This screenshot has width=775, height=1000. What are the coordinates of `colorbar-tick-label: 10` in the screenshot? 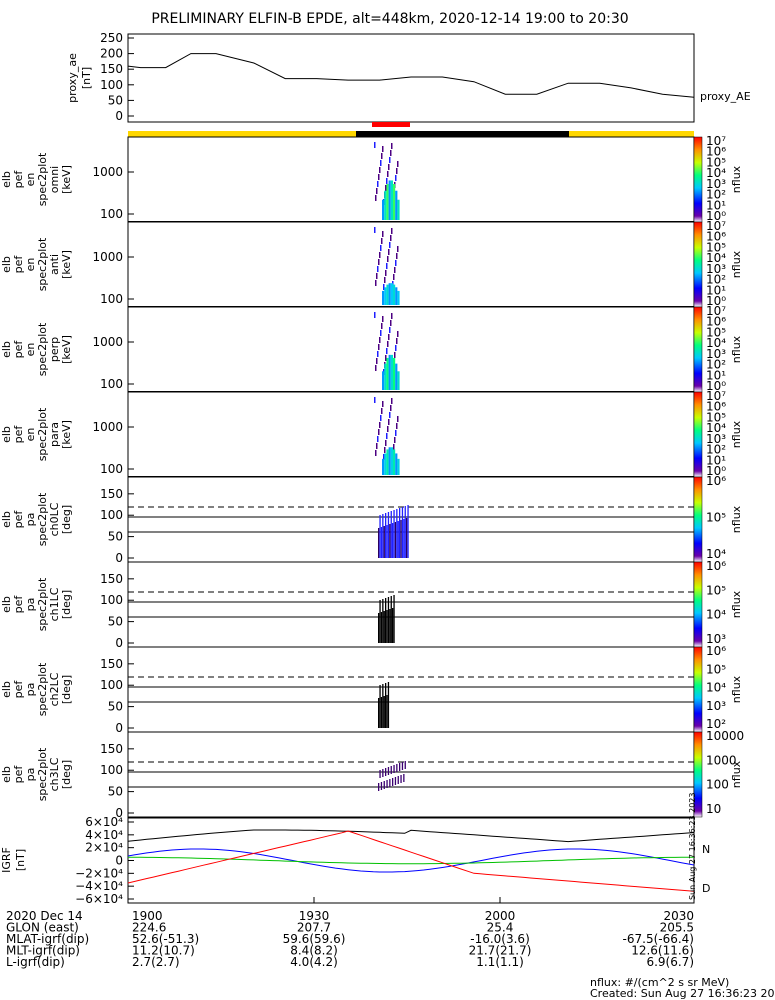 It's located at (713, 809).